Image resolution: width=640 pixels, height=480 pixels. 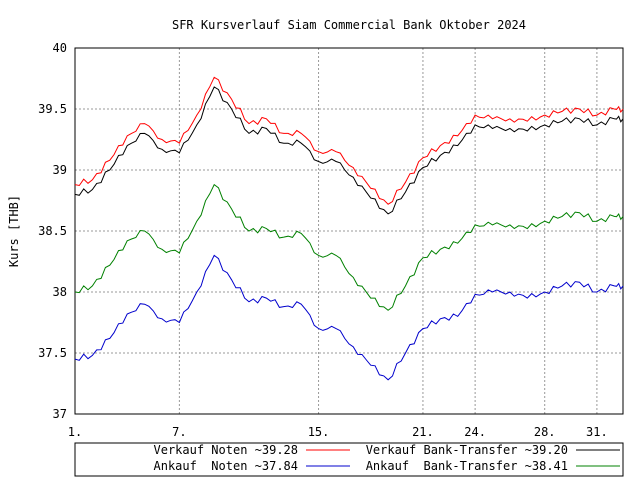 What do you see at coordinates (467, 466) in the screenshot?
I see `legend-label-4: Ankauf Bank-Transfer ~38.41` at bounding box center [467, 466].